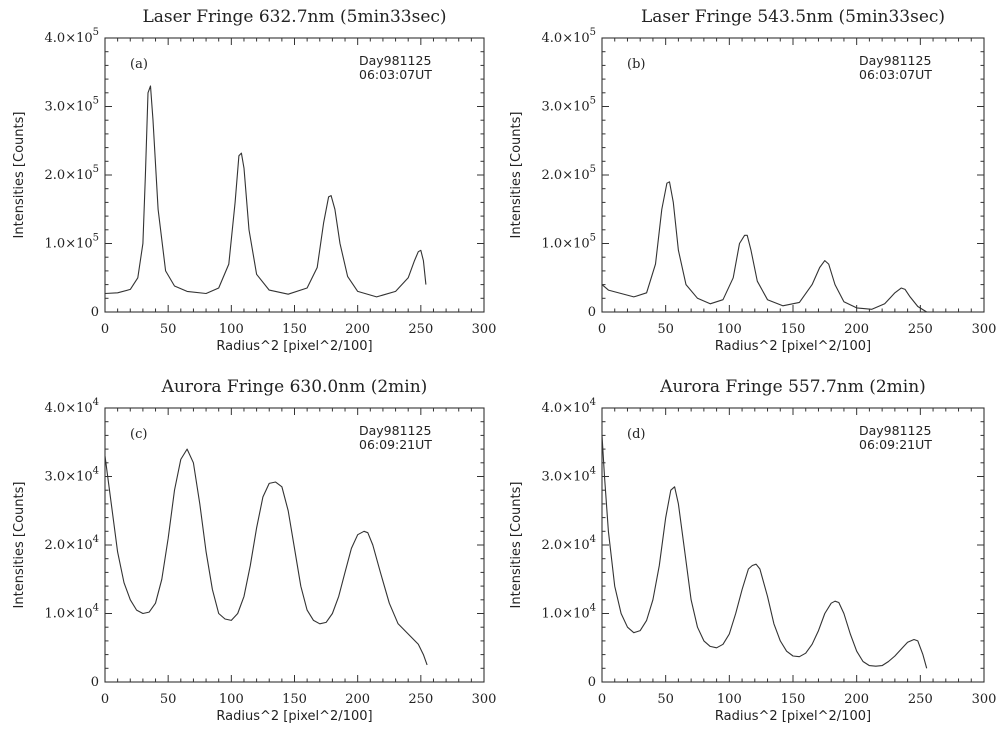  I want to click on panel-label: (b), so click(636, 64).